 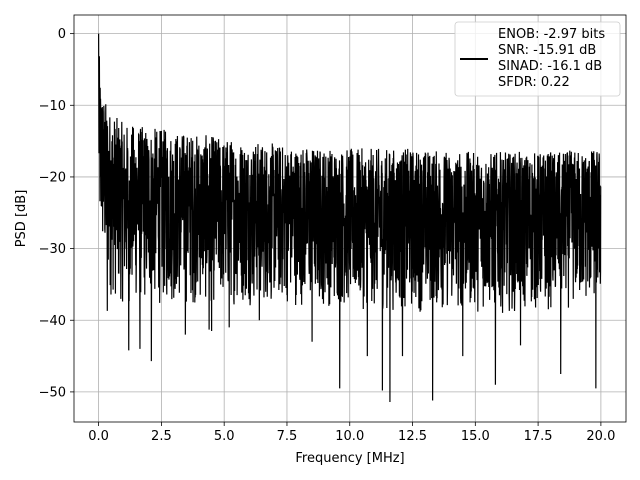 I want to click on y-tick-label: −10, so click(x=52, y=106).